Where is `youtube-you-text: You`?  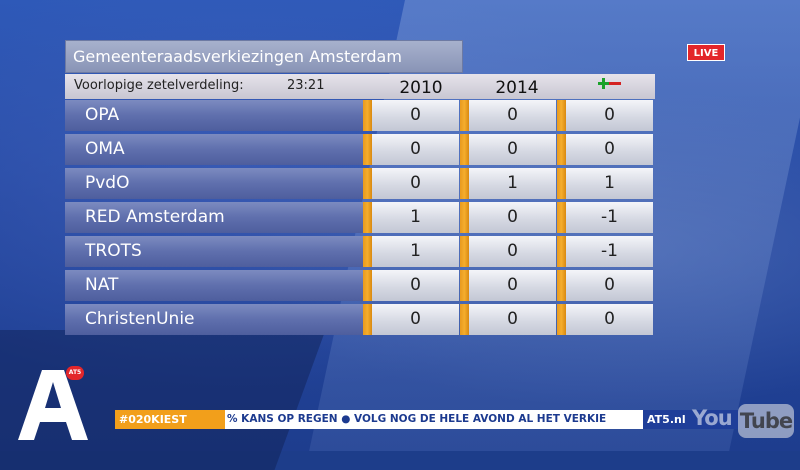 youtube-you-text: You is located at coordinates (712, 418).